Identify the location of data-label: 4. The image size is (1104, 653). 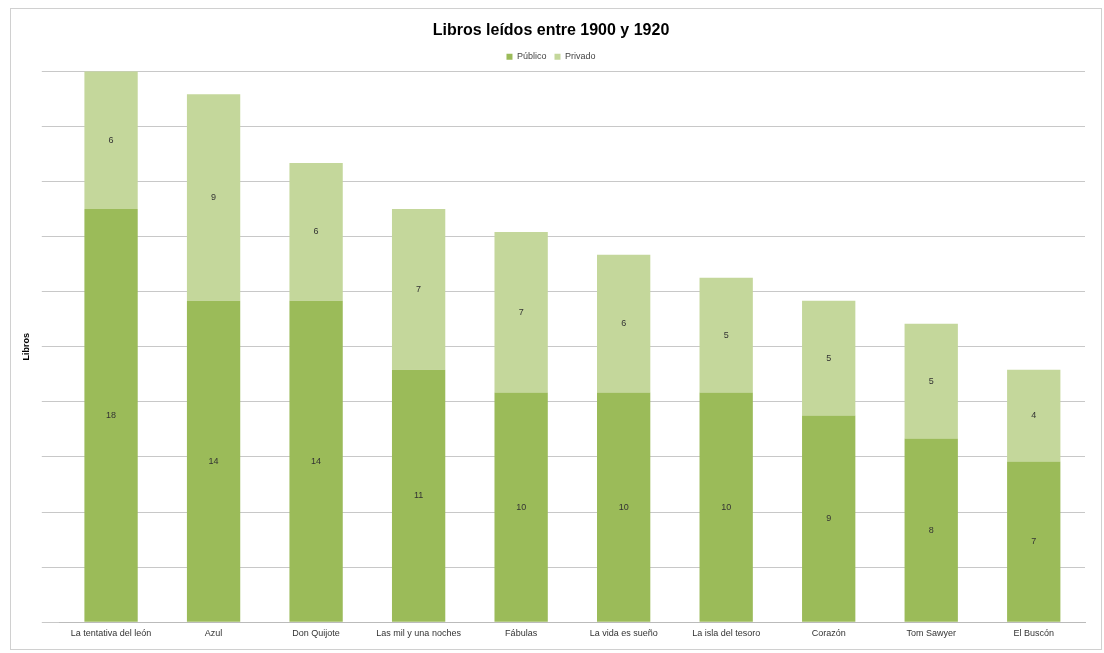
(1034, 415).